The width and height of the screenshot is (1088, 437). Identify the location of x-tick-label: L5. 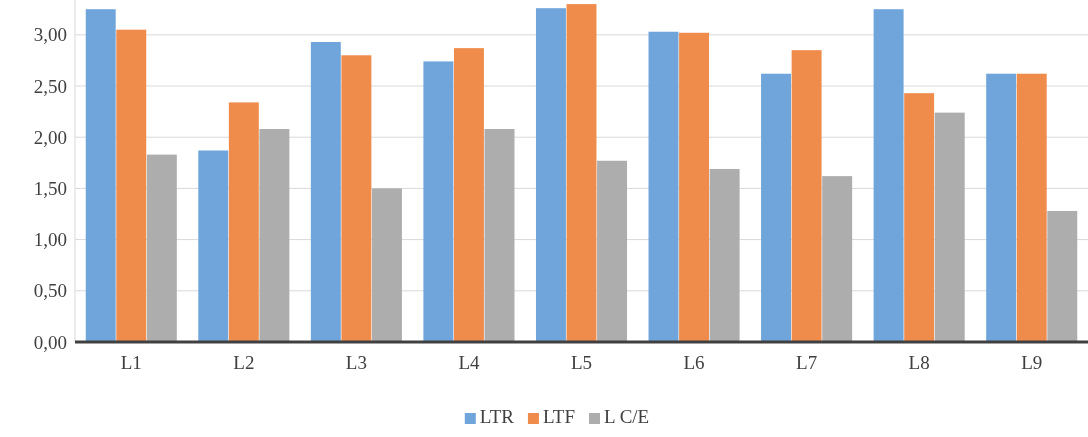
(581, 363).